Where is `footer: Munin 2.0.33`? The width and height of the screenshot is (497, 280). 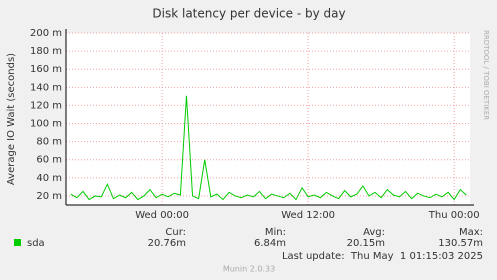 footer: Munin 2.0.33 is located at coordinates (249, 269).